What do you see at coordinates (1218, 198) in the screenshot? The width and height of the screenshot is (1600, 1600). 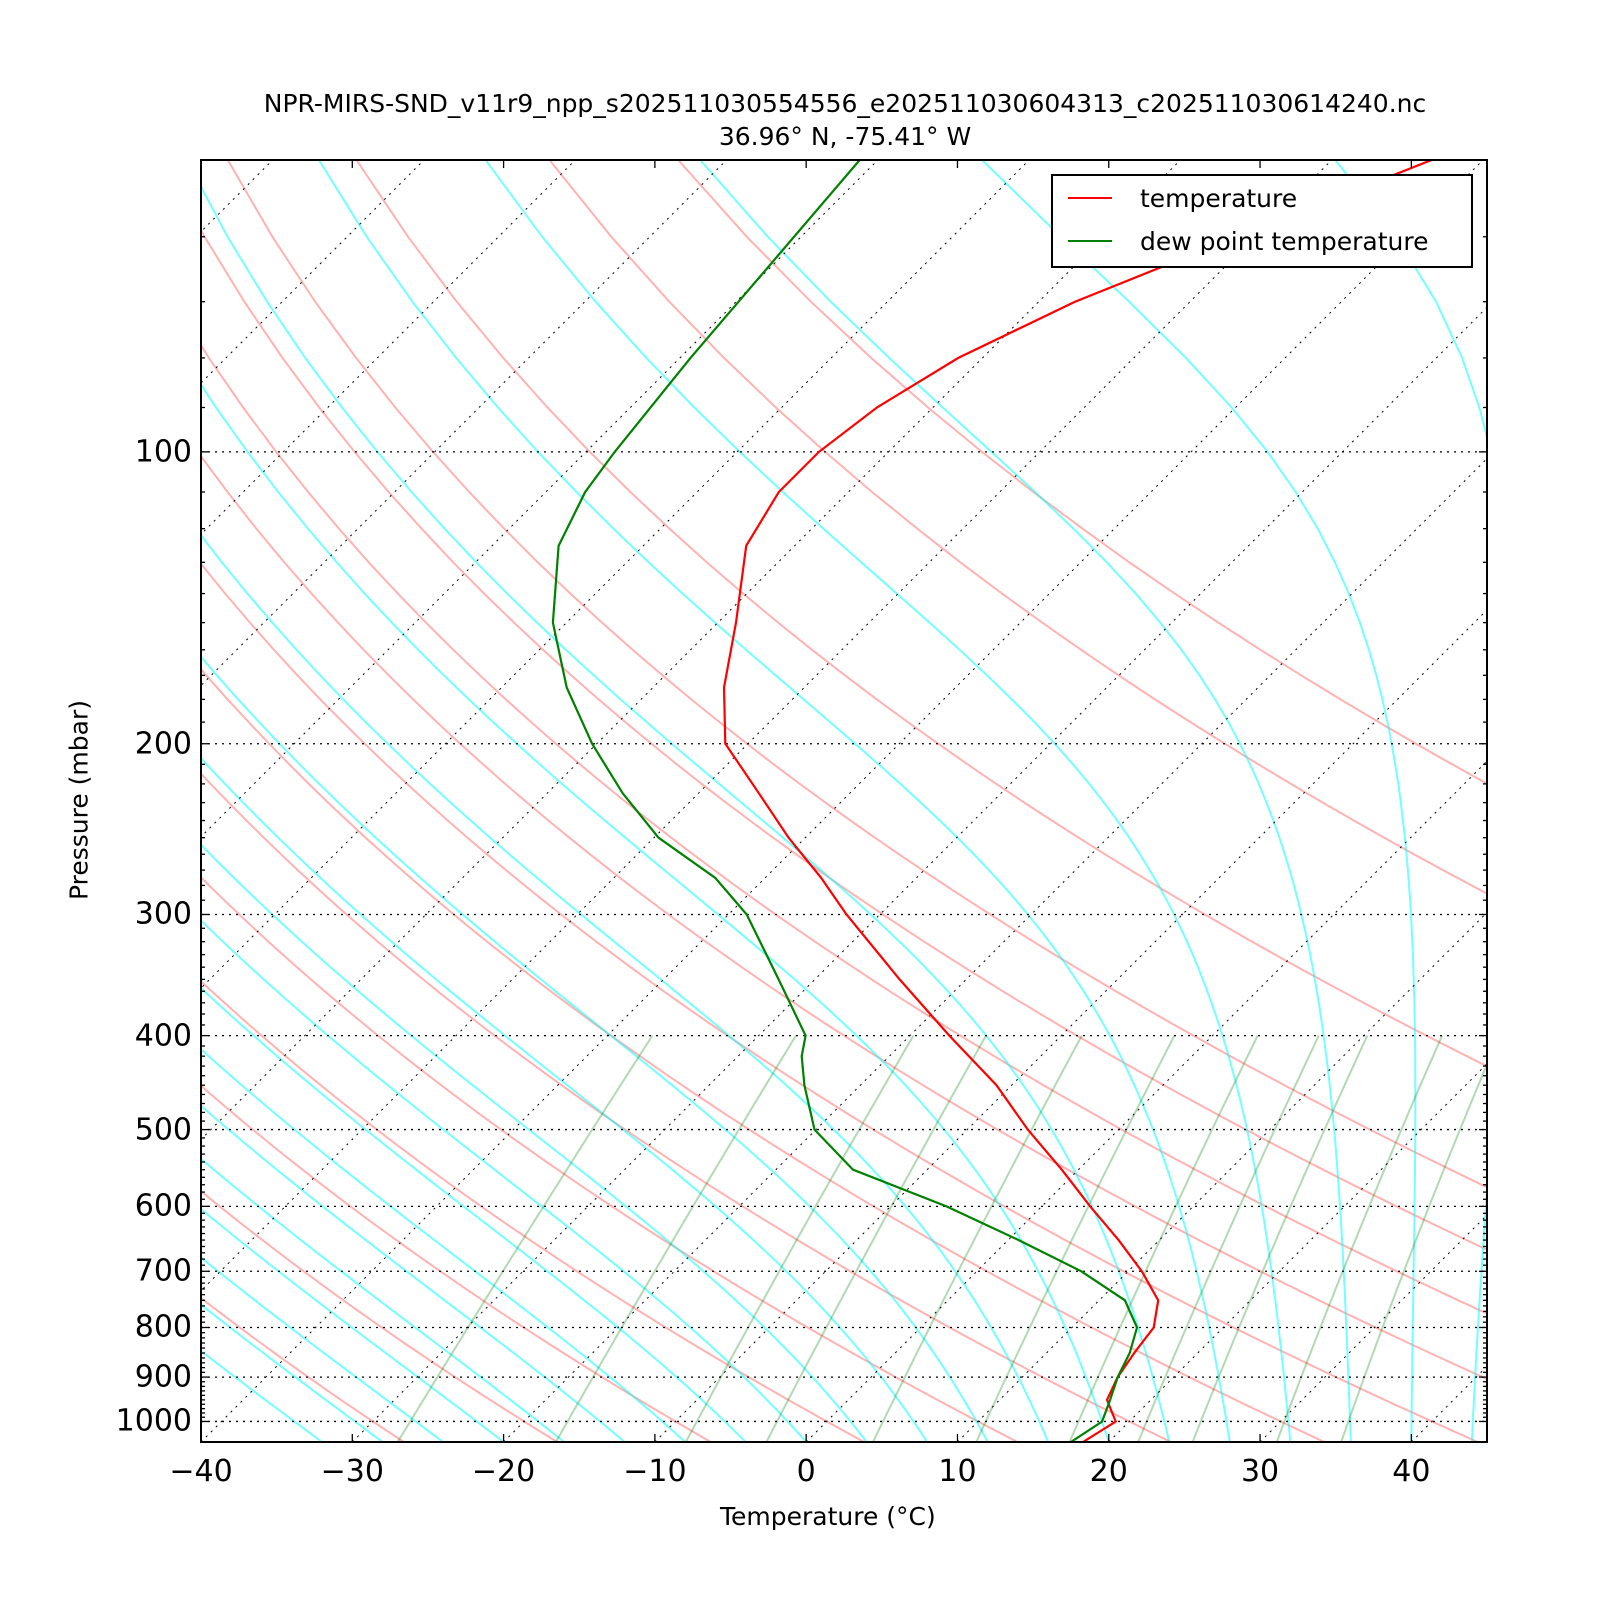 I see `legend-label-temperature: temperature` at bounding box center [1218, 198].